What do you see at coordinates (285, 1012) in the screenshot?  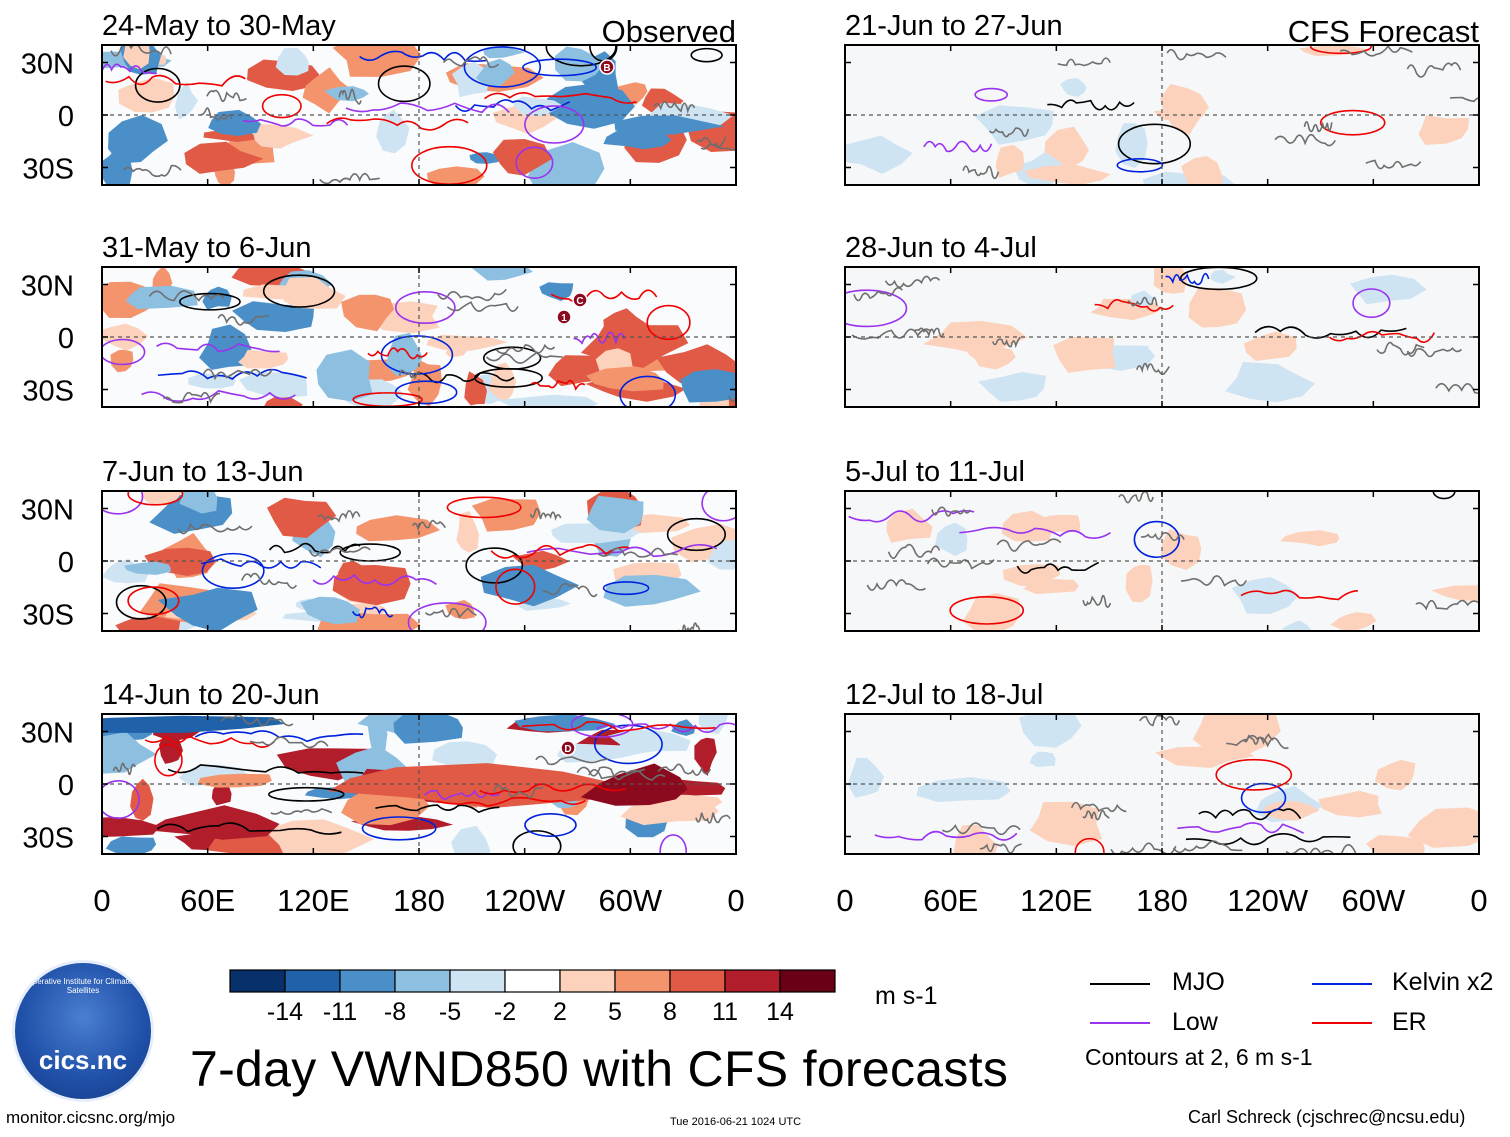 I see `colorbar-tick-label: -14` at bounding box center [285, 1012].